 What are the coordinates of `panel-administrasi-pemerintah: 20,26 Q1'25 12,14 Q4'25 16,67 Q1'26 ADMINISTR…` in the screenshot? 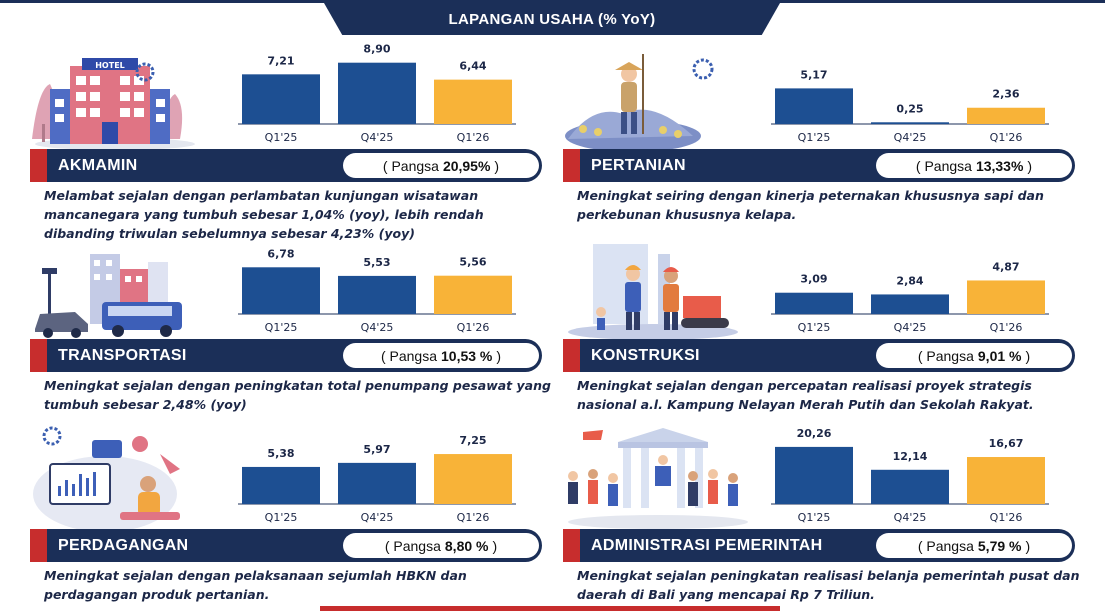 It's located at (823, 519).